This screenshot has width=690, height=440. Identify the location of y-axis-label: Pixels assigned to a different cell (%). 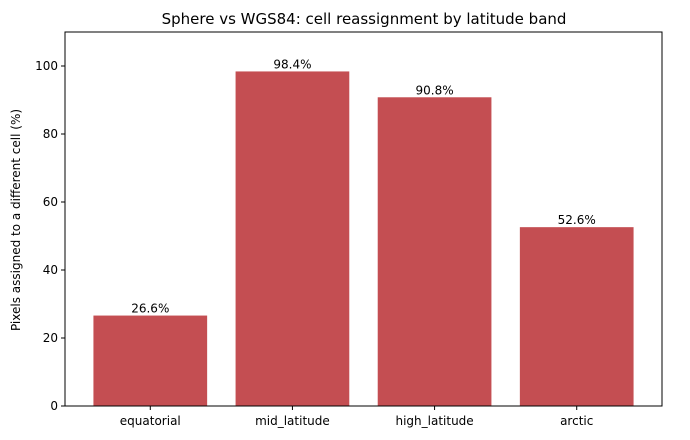
(16, 220).